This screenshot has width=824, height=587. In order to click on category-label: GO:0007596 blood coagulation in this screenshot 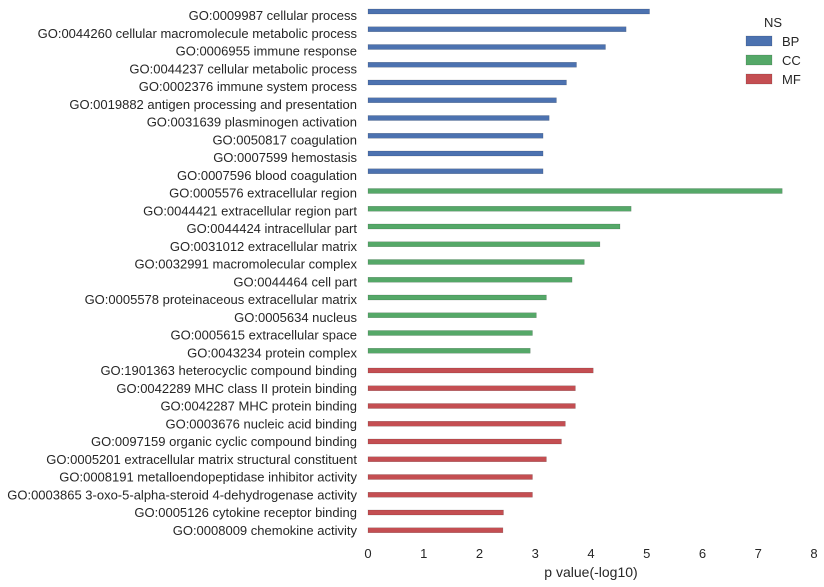, I will do `click(267, 175)`.